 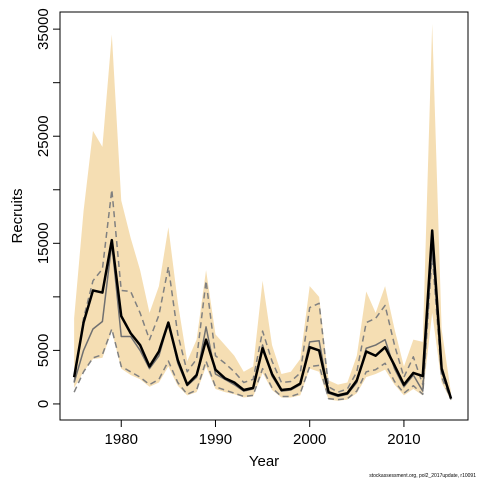 What do you see at coordinates (17, 215) in the screenshot?
I see `y-axis-label: Recruits` at bounding box center [17, 215].